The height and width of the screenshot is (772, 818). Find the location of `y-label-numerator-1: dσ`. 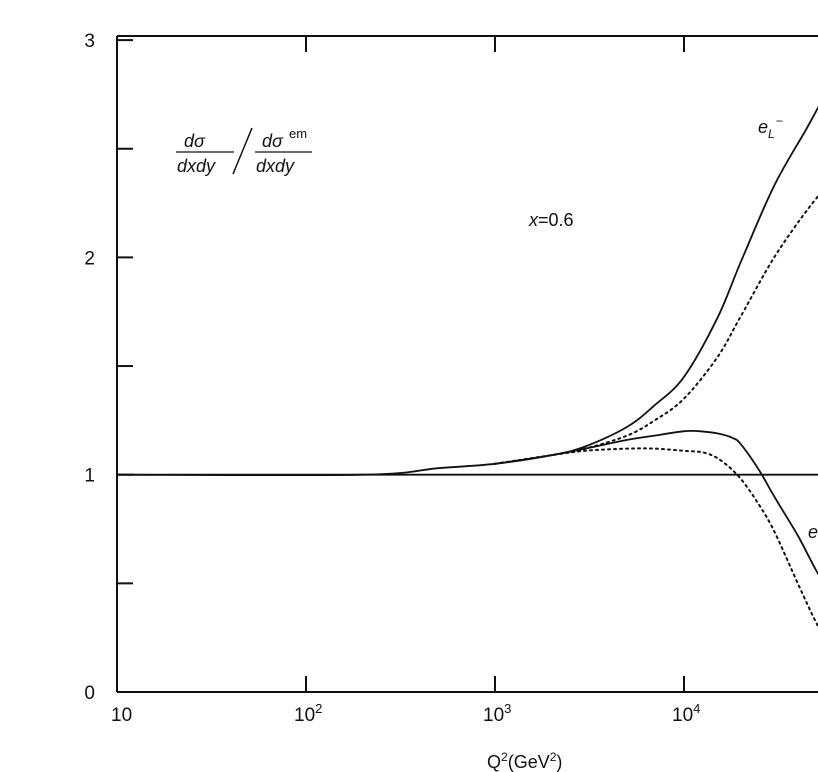

y-label-numerator-1: dσ is located at coordinates (195, 141).